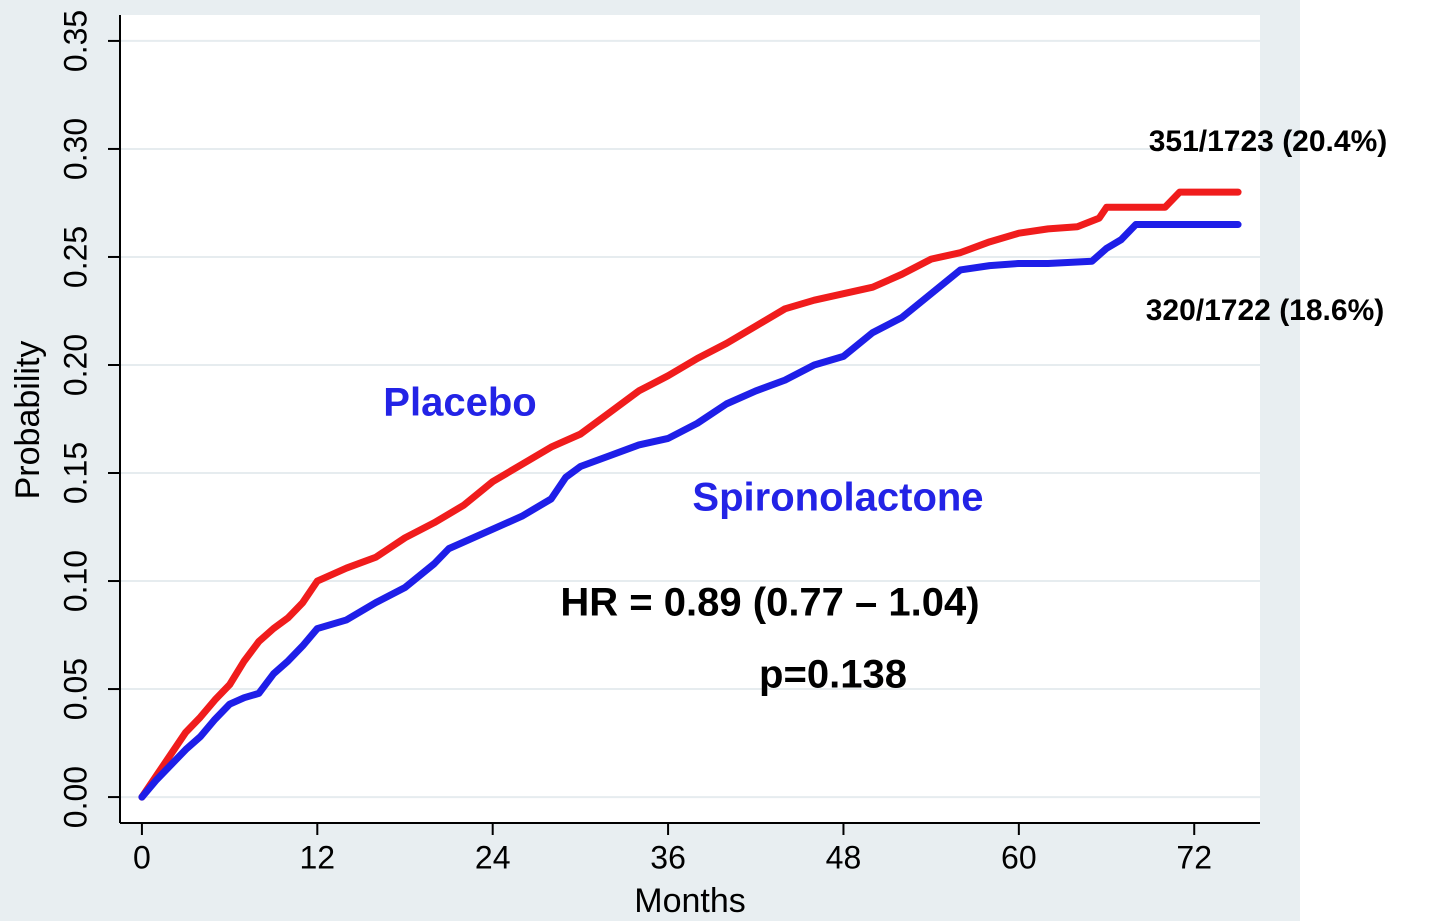 Image resolution: width=1434 pixels, height=921 pixels. I want to click on y-tick-label: 0.30, so click(75, 149).